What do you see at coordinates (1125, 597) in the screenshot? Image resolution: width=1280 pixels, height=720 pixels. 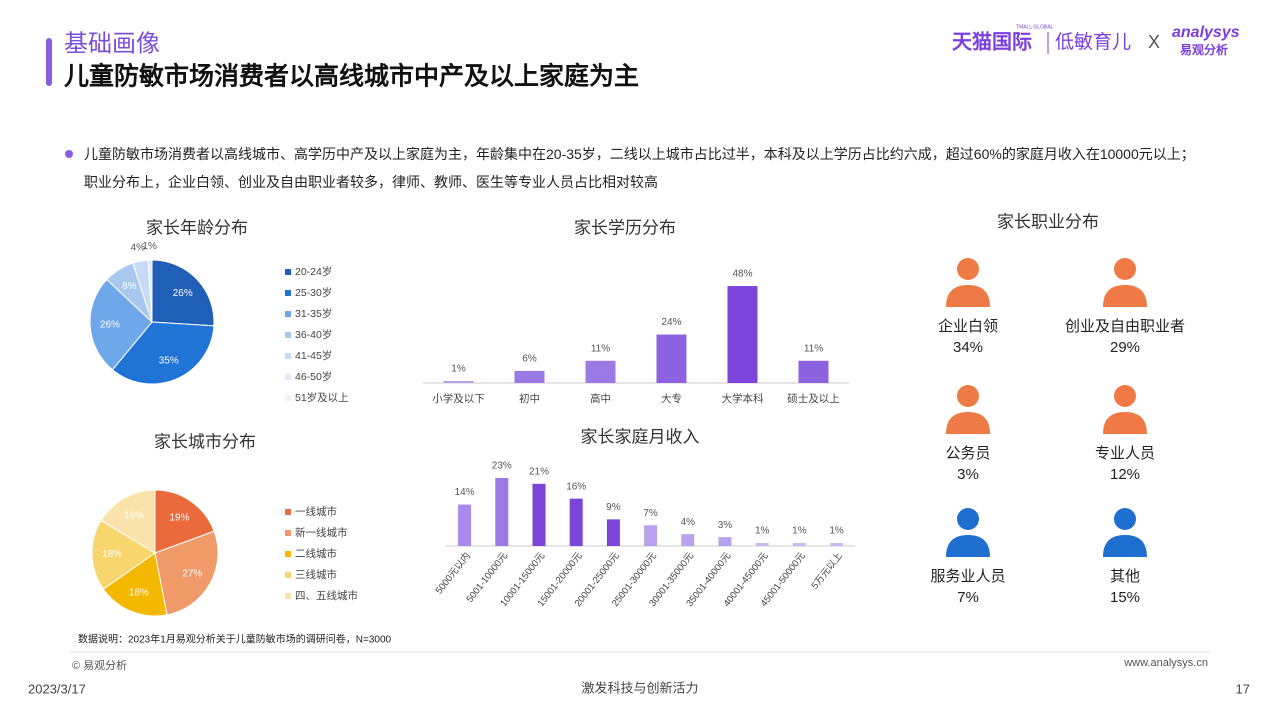 I see `occupation-value: 15%` at bounding box center [1125, 597].